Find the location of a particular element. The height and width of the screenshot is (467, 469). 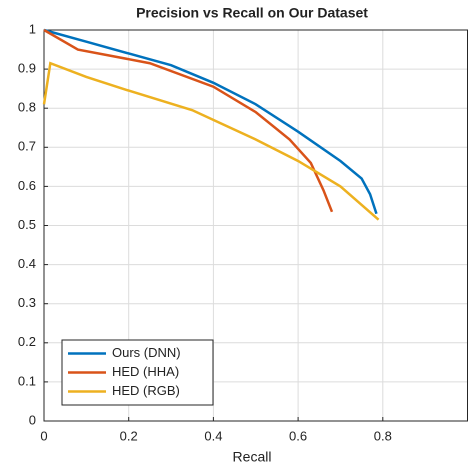

legend-box is located at coordinates (137, 372).